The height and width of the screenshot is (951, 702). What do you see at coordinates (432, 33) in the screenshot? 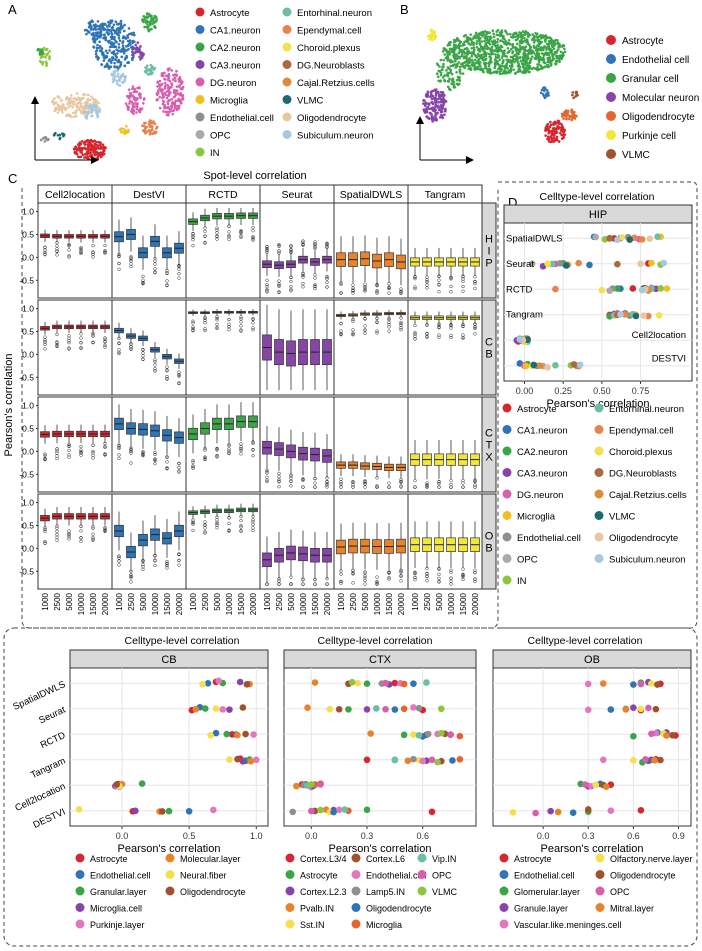
I see `umap-b-point-purkinje` at bounding box center [432, 33].